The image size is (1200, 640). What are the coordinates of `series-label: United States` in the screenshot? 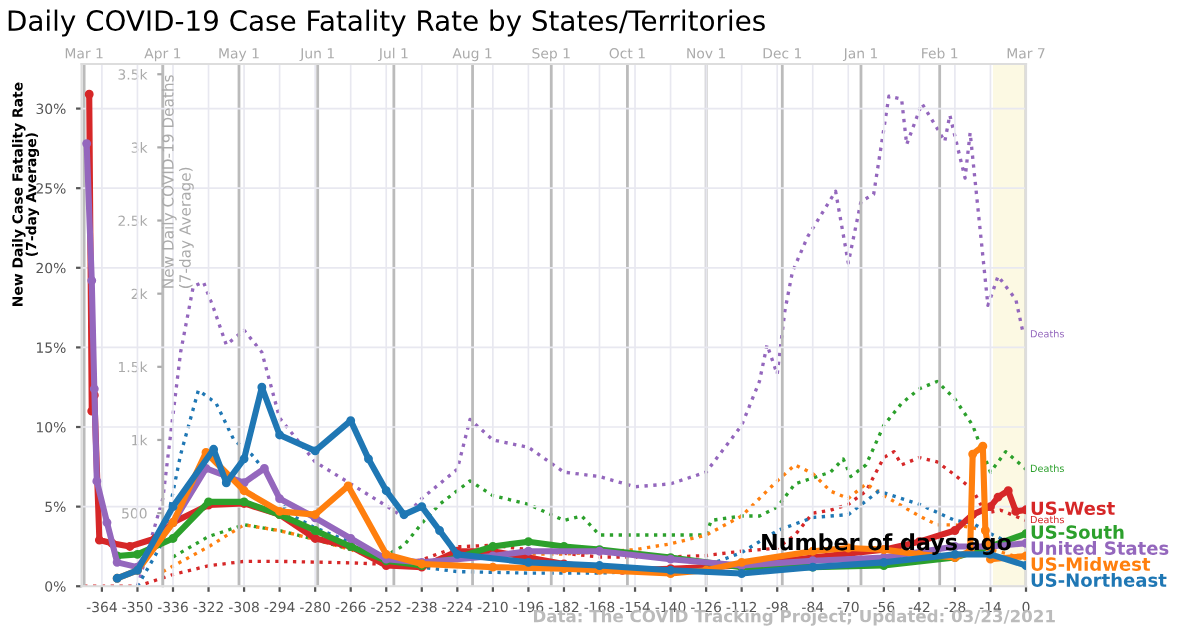 It's located at (1100, 547).